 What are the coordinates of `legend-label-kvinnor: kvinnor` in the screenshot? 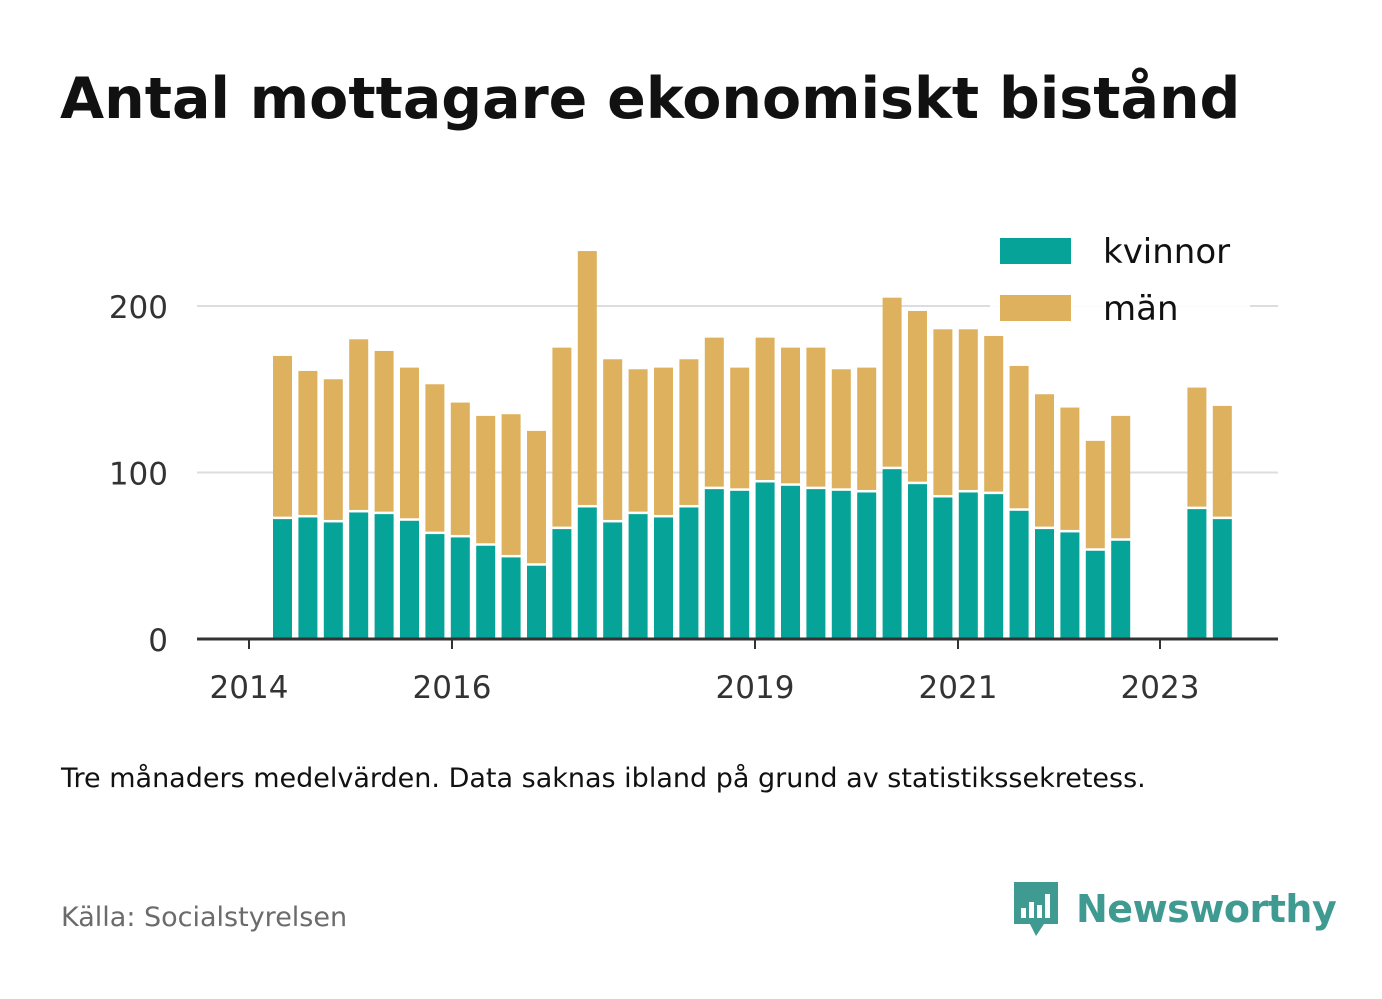 It's located at (1166, 252).